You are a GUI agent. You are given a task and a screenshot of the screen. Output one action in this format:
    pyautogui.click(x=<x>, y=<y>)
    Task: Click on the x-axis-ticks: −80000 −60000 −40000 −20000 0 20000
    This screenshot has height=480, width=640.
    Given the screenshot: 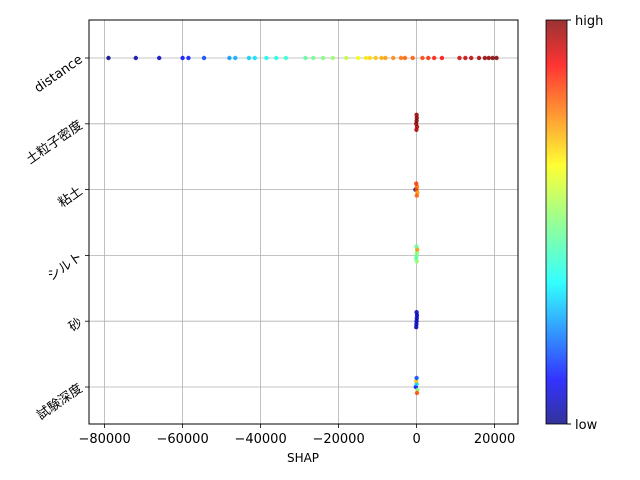 What is the action you would take?
    pyautogui.click(x=296, y=435)
    